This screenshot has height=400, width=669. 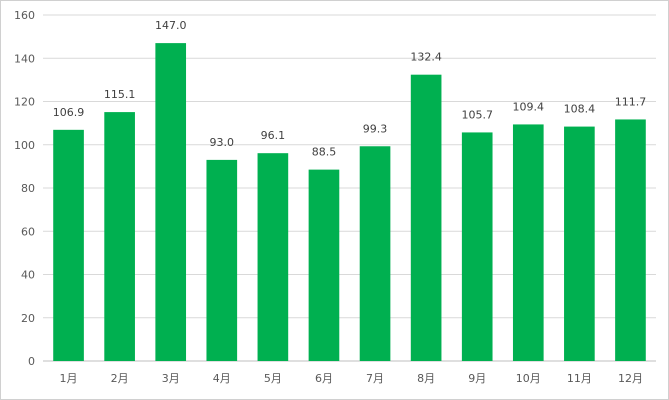 What do you see at coordinates (324, 378) in the screenshot?
I see `x-tick-label: 6月` at bounding box center [324, 378].